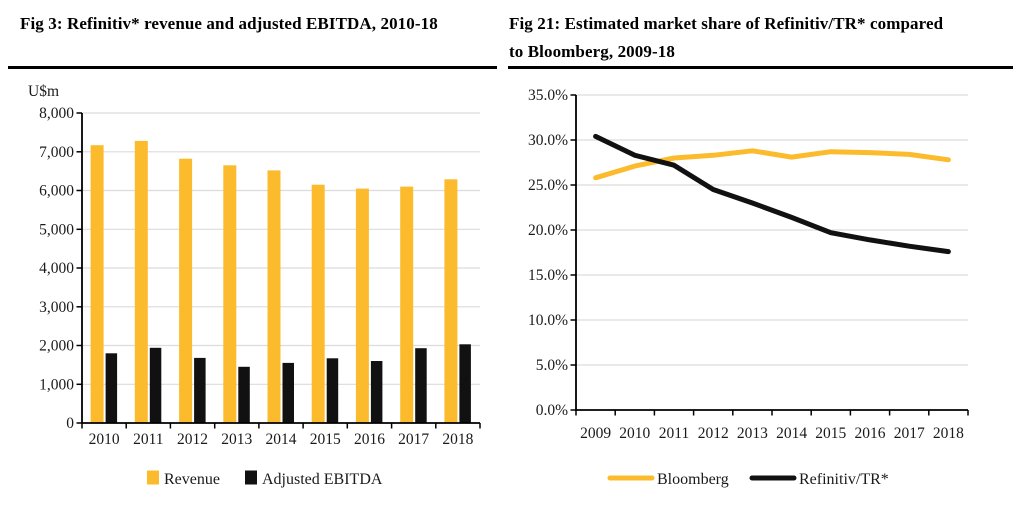 The width and height of the screenshot is (1019, 515). Describe the element at coordinates (111, 388) in the screenshot. I see `bar-adjusted-ebitda-2010` at that location.